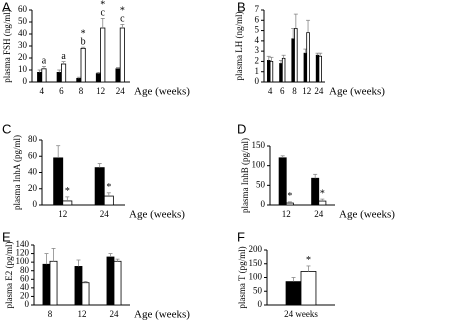  Describe the element at coordinates (23, 69) in the screenshot. I see `y-tick-label: 10` at that location.